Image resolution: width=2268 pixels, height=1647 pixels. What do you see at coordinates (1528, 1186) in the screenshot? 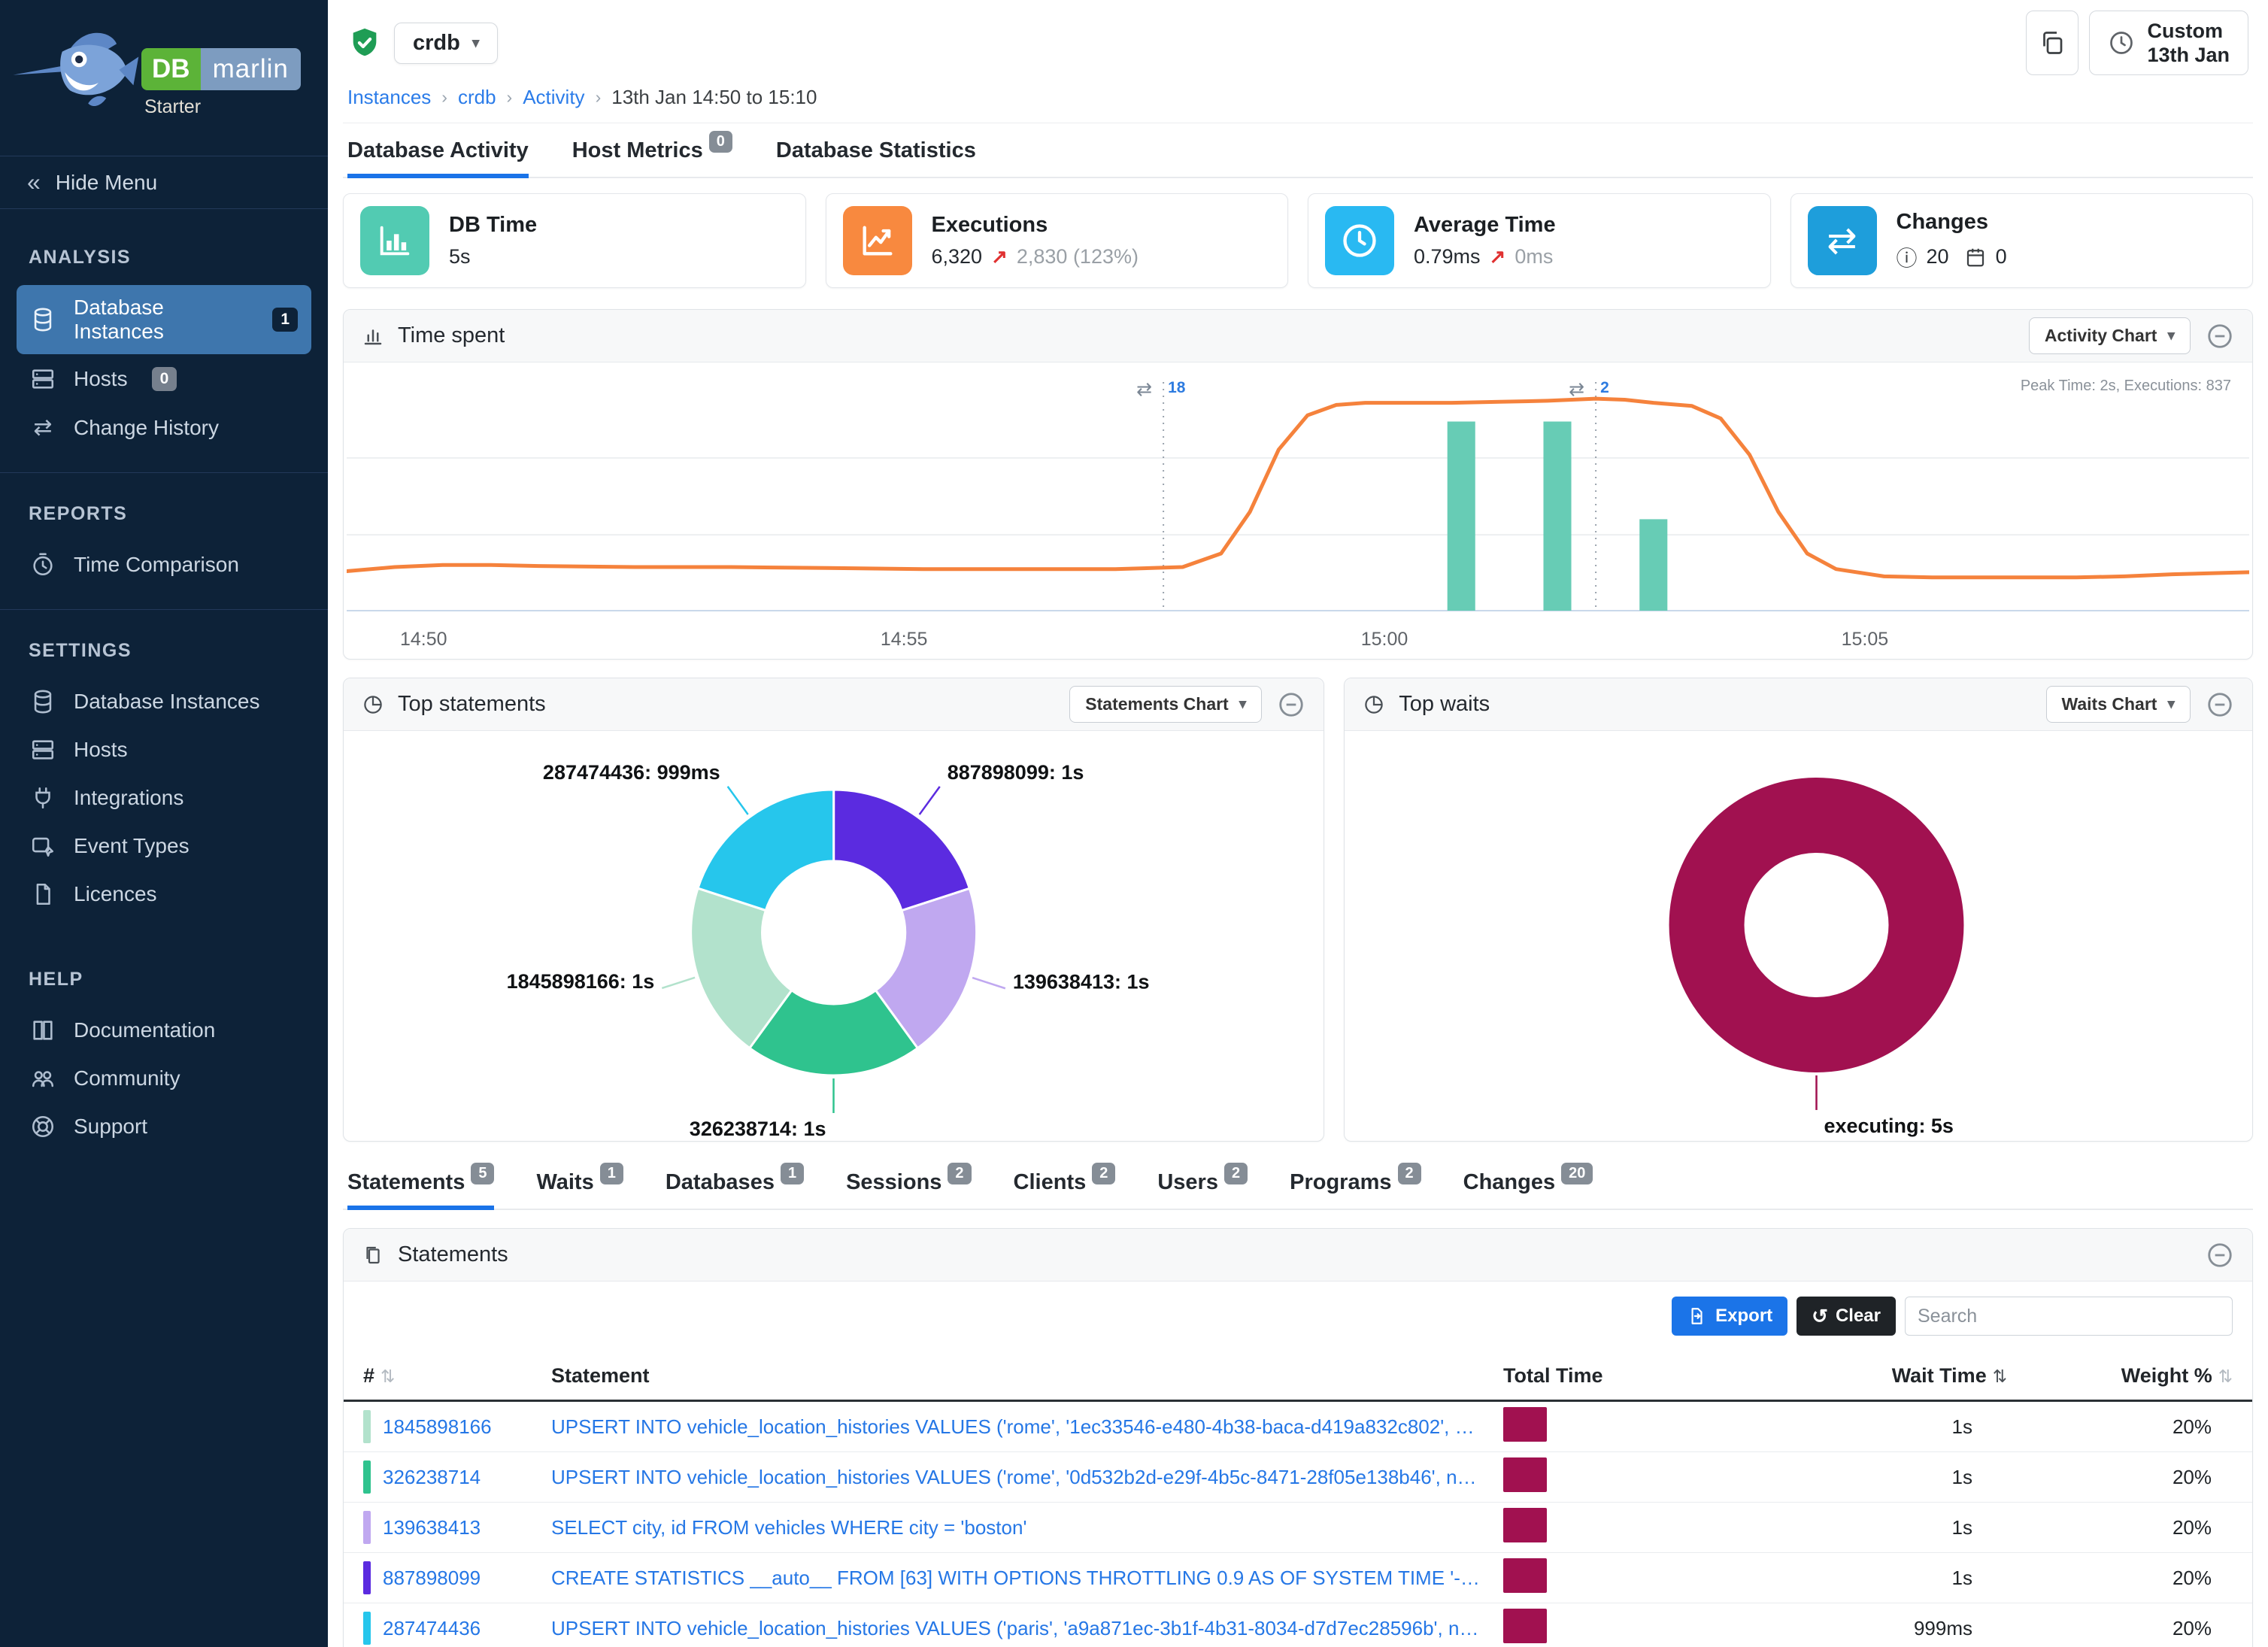
I see `detail-tab-changes: Changes 20` at bounding box center [1528, 1186].